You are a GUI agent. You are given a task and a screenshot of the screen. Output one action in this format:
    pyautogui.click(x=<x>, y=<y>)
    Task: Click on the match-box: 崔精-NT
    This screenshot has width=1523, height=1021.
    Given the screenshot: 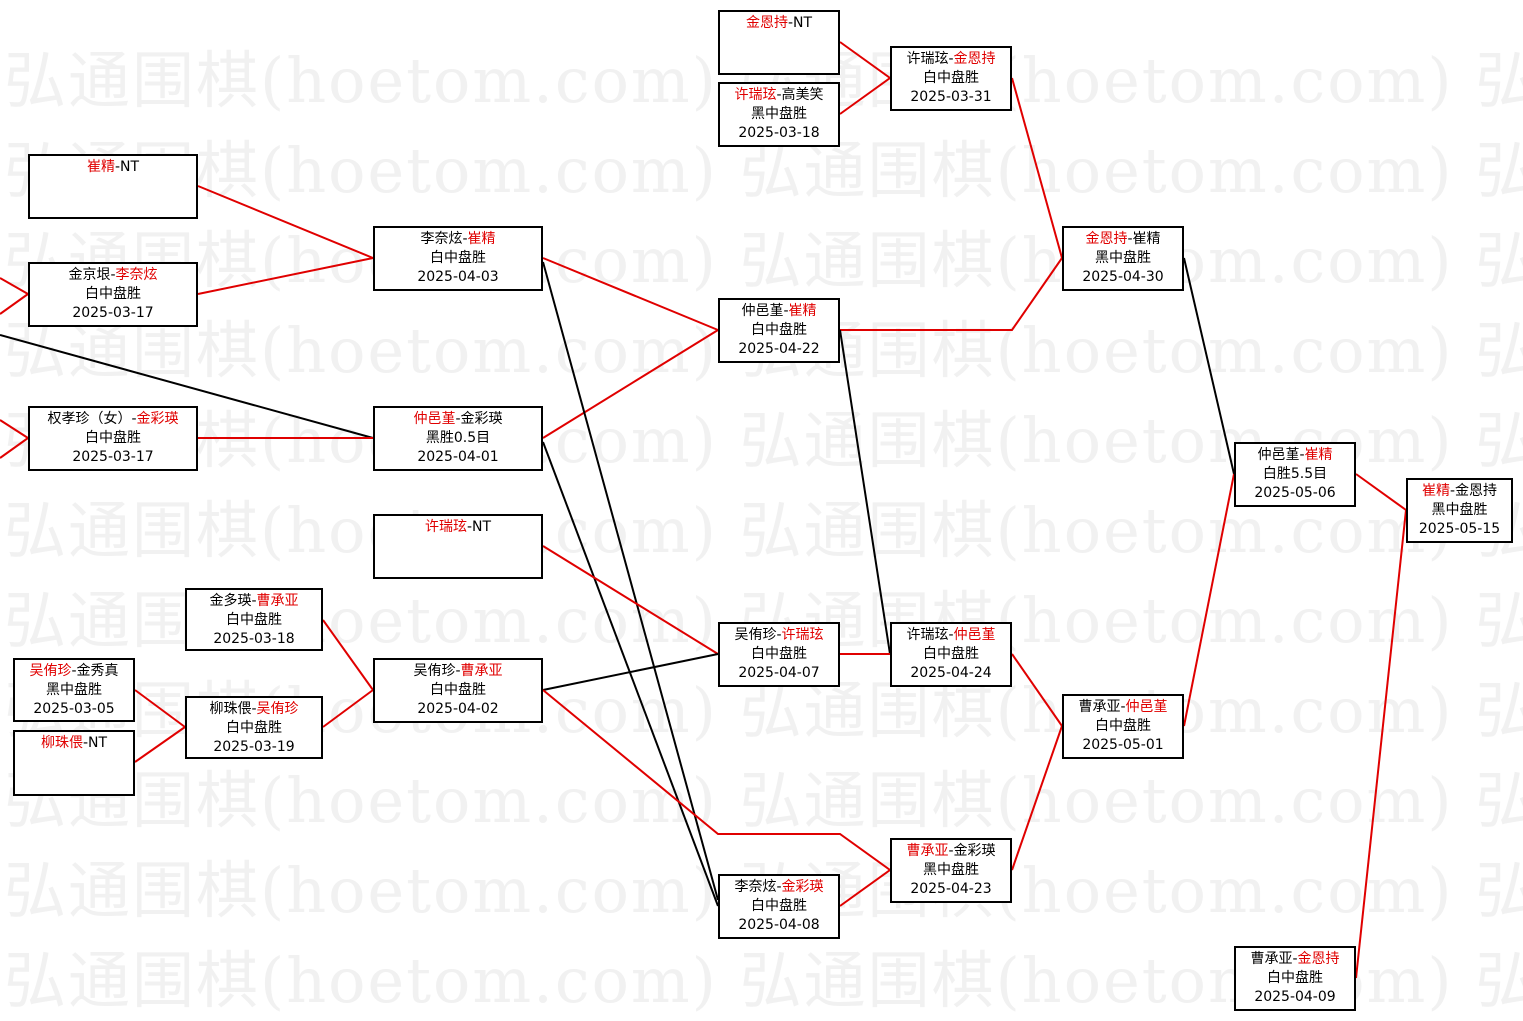 What is the action you would take?
    pyautogui.click(x=113, y=186)
    